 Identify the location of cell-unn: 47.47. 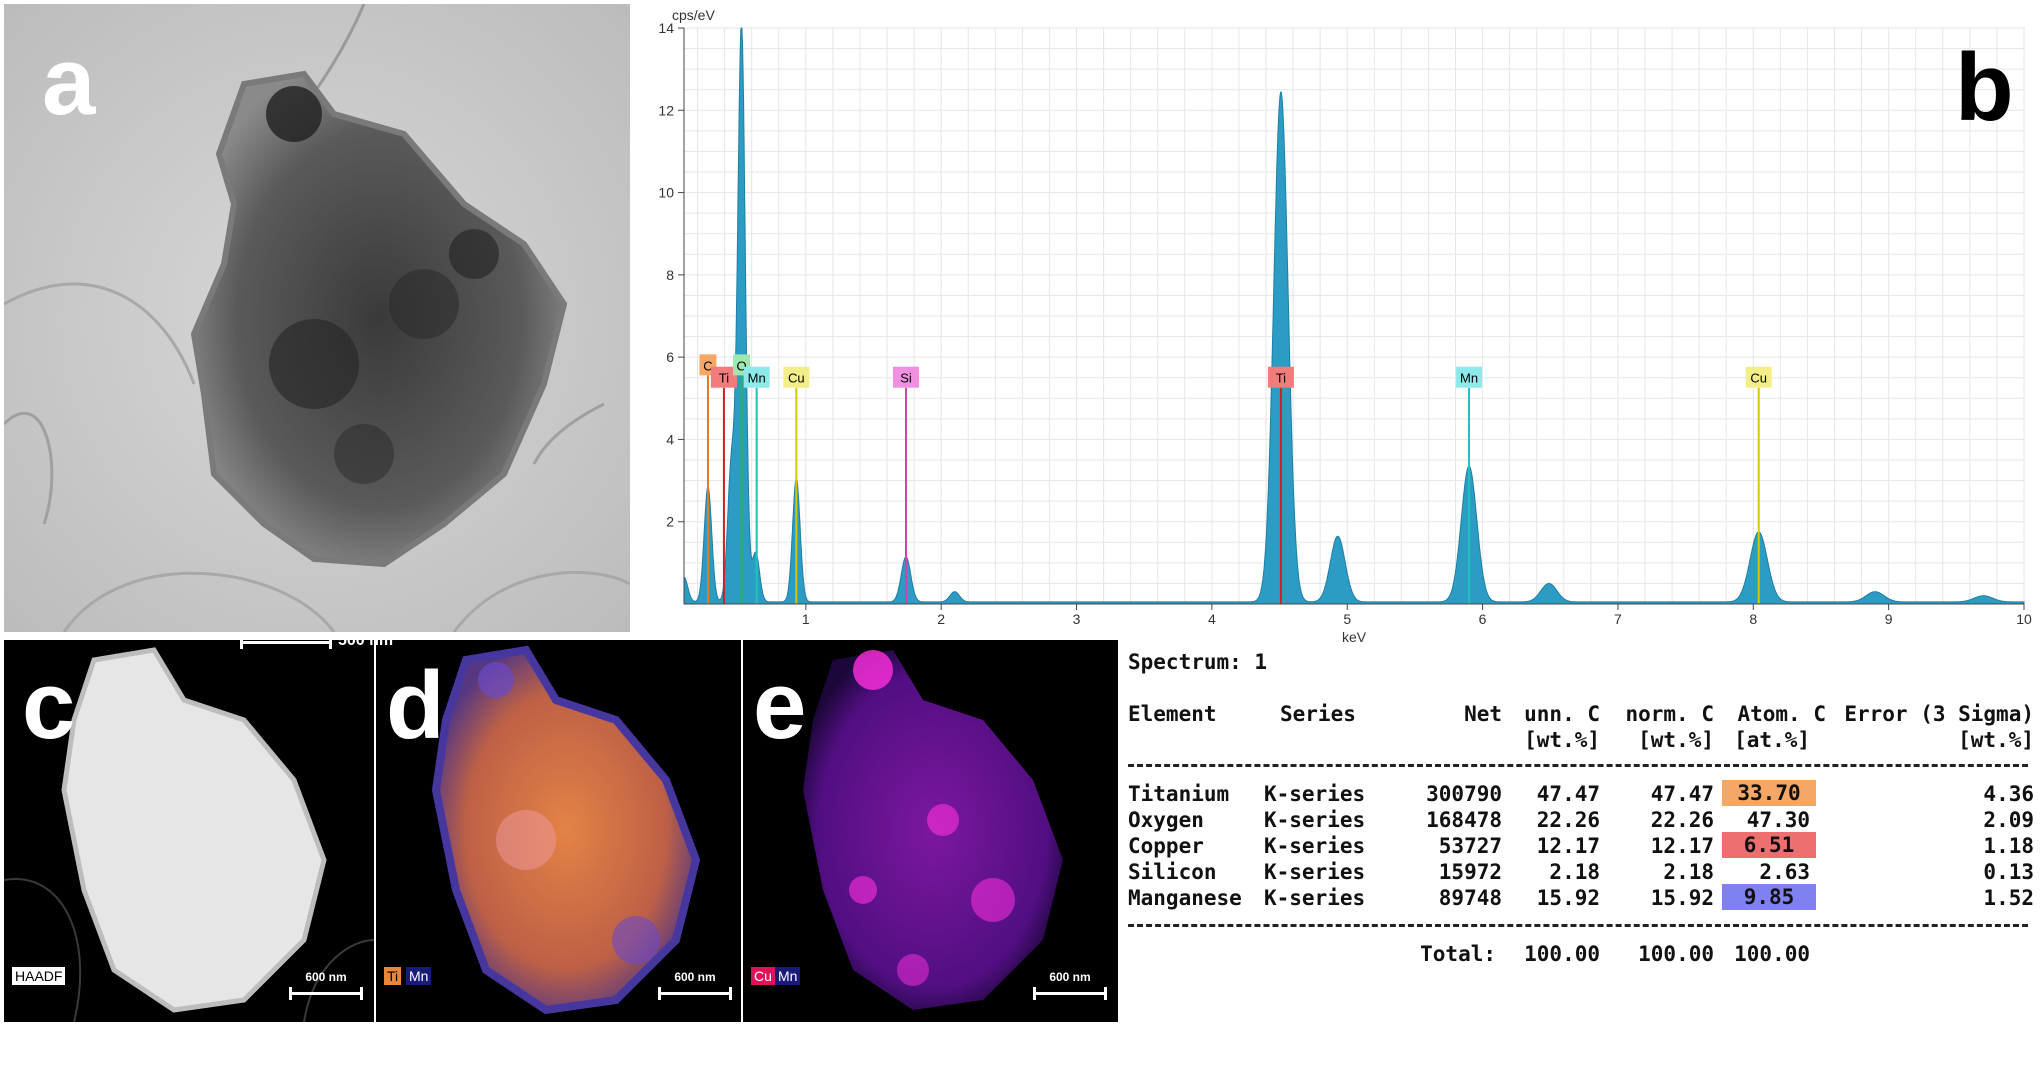
(1568, 794).